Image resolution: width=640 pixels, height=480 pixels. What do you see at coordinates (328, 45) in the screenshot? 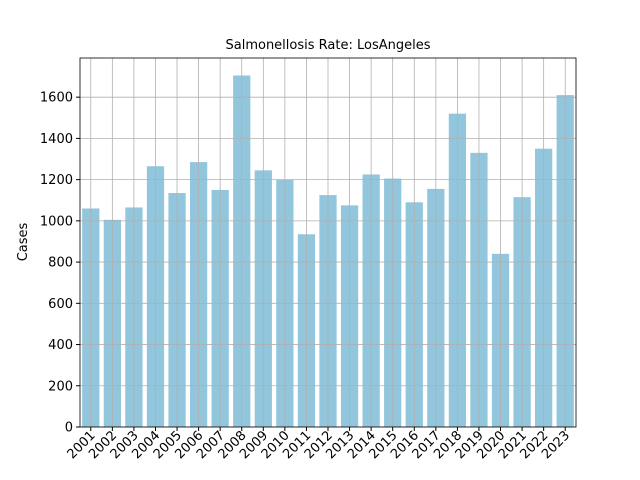
I see `chart-title: Salmonellosis Rate: LosAngeles` at bounding box center [328, 45].